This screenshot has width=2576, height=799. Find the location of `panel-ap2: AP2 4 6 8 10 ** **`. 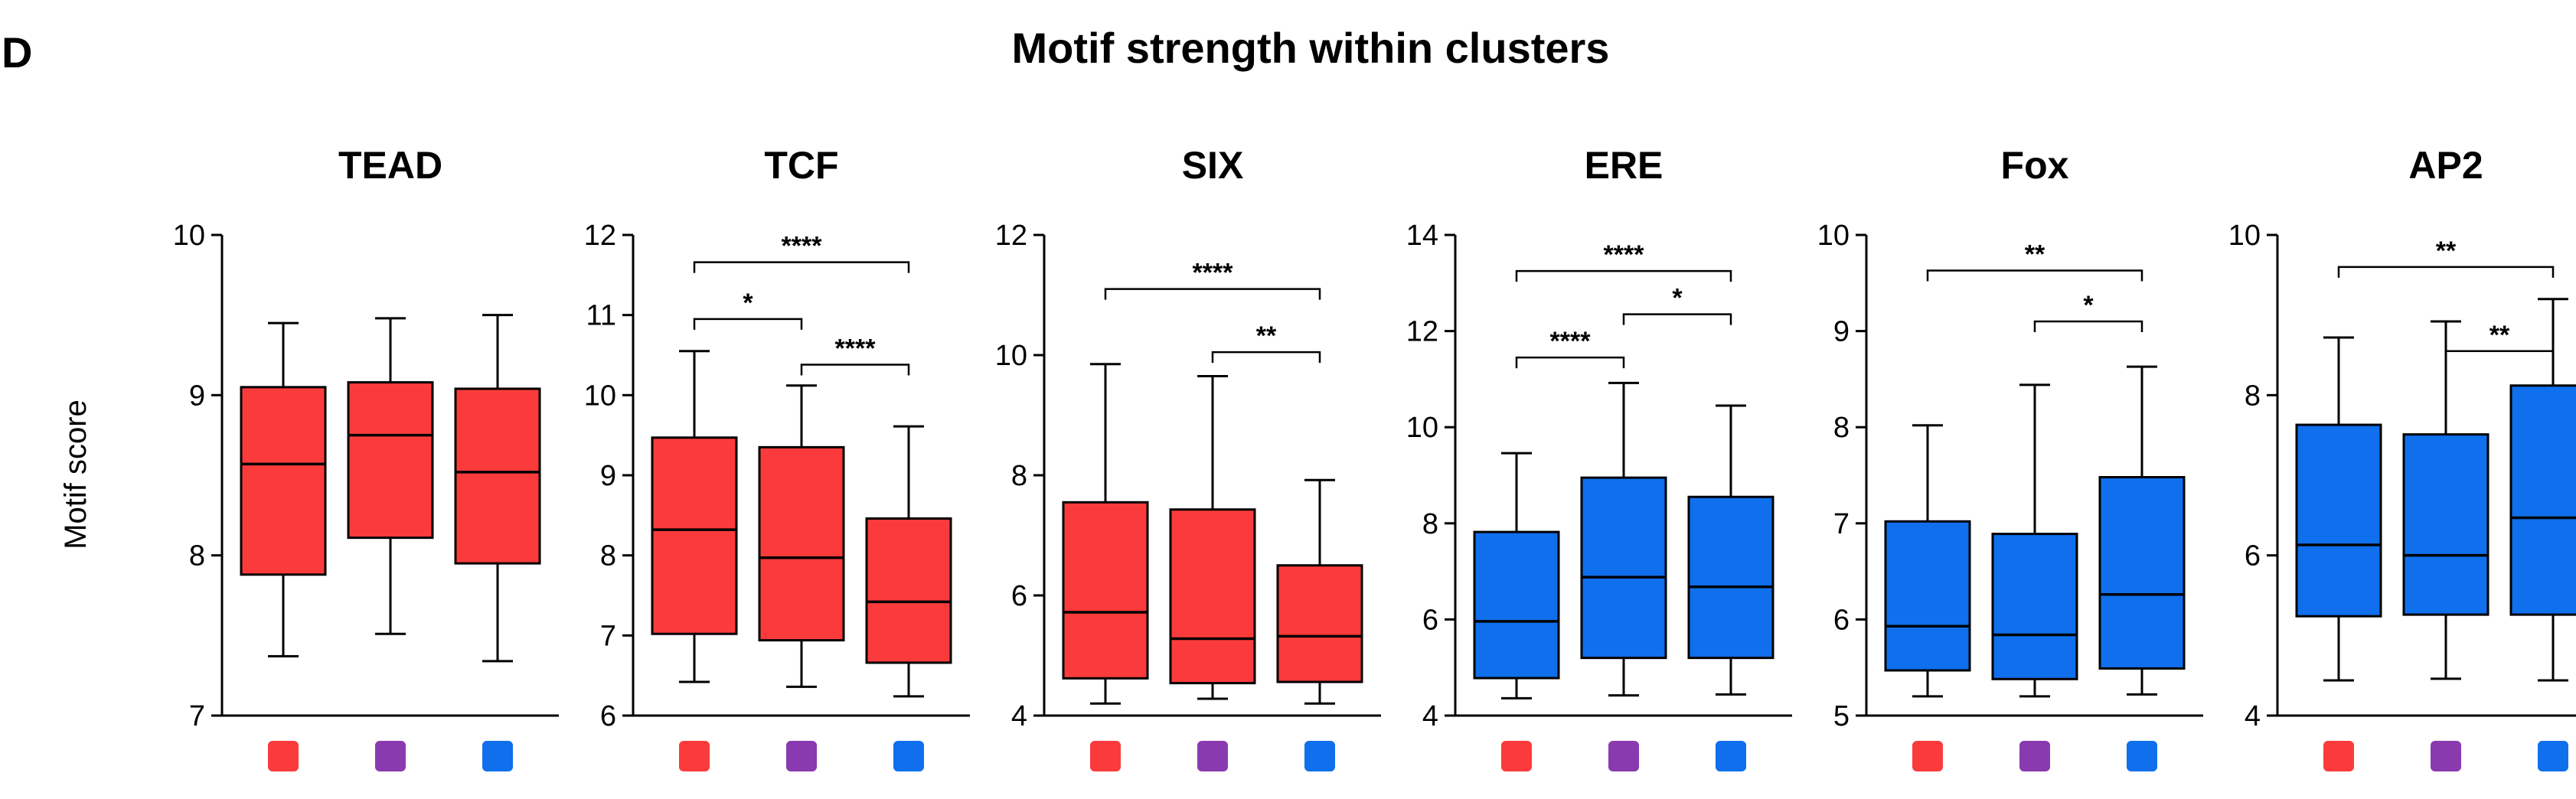

panel-ap2: AP2 4 6 8 10 ** ** is located at coordinates (2402, 458).